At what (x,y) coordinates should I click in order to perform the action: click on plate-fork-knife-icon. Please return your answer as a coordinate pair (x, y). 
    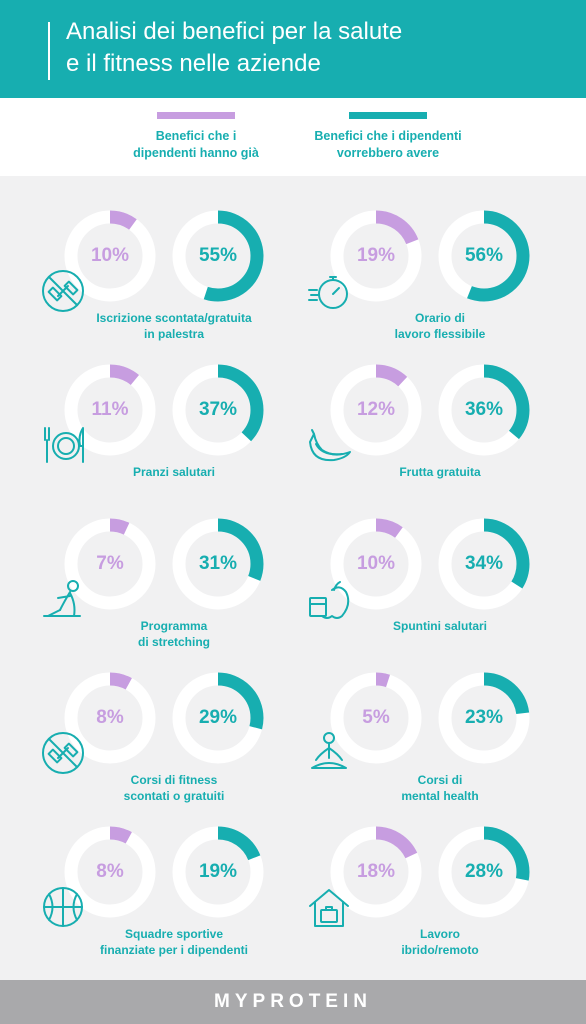
    Looking at the image, I should click on (63, 445).